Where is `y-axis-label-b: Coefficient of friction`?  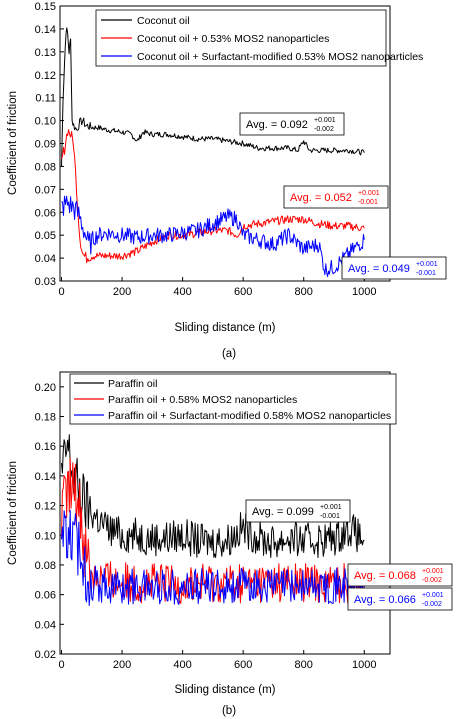
y-axis-label-b: Coefficient of friction is located at coordinates (13, 513).